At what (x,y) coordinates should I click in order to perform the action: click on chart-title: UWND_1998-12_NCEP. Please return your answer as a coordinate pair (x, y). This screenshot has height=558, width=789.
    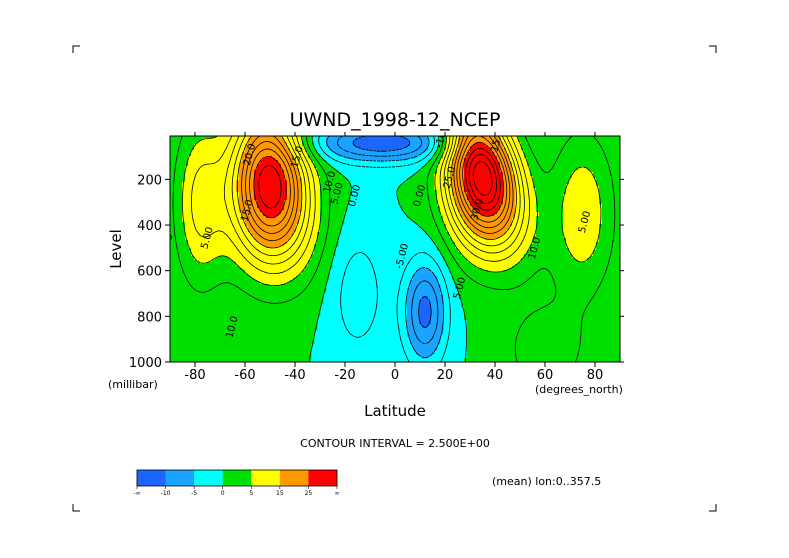
    Looking at the image, I should click on (395, 120).